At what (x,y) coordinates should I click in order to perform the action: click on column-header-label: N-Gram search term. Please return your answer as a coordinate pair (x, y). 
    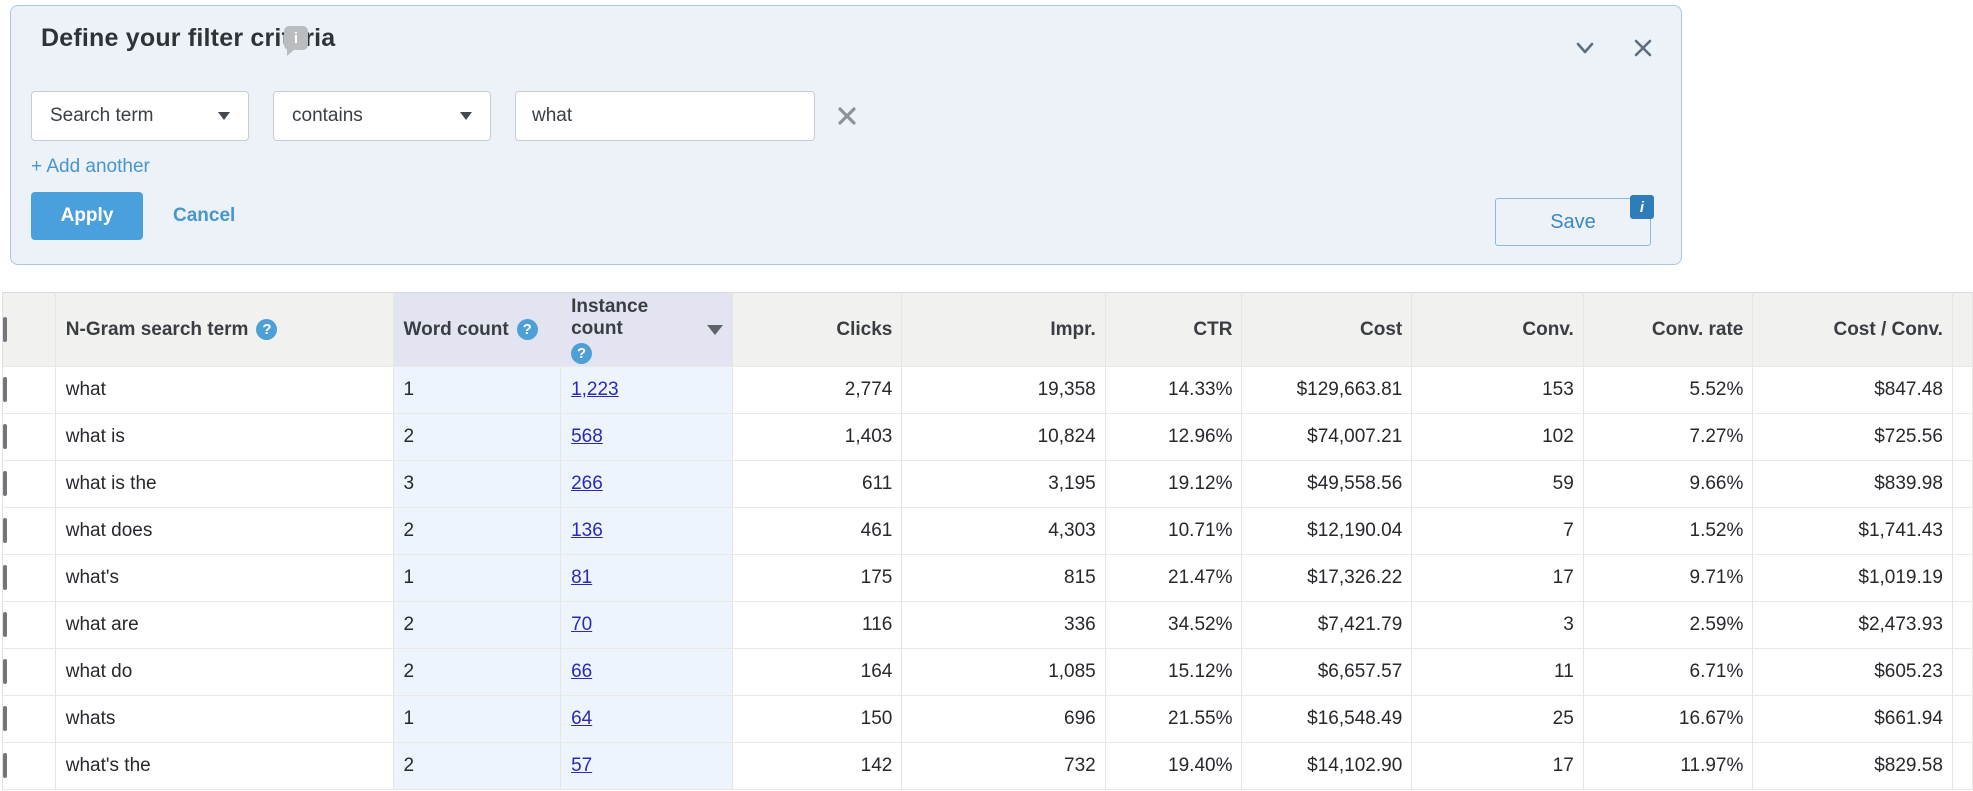
    Looking at the image, I should click on (157, 329).